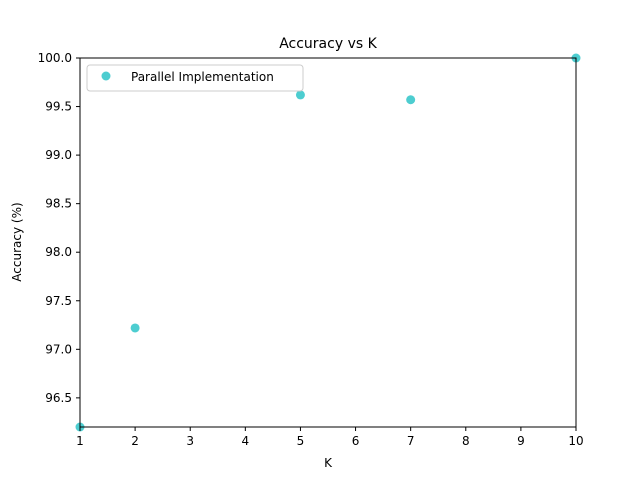  Describe the element at coordinates (330, 437) in the screenshot. I see `x-axis: 1 2 3 4 5 6 7 8 9 10` at that location.